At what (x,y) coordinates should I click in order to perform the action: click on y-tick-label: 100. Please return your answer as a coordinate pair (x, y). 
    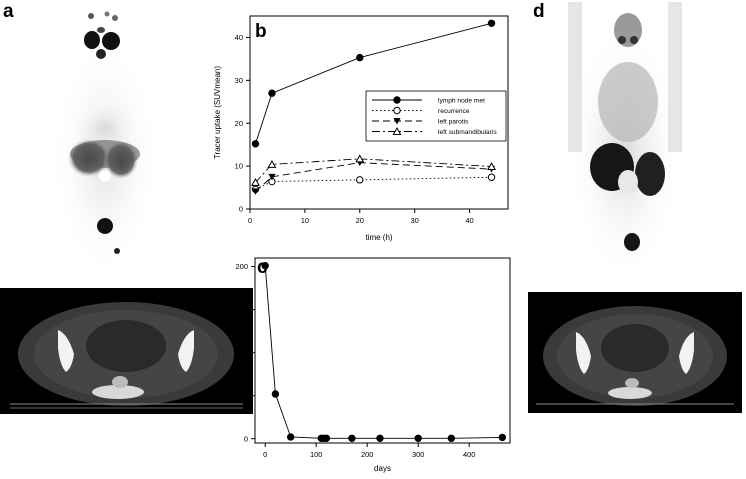
    Looking at the image, I should click on (241, 352).